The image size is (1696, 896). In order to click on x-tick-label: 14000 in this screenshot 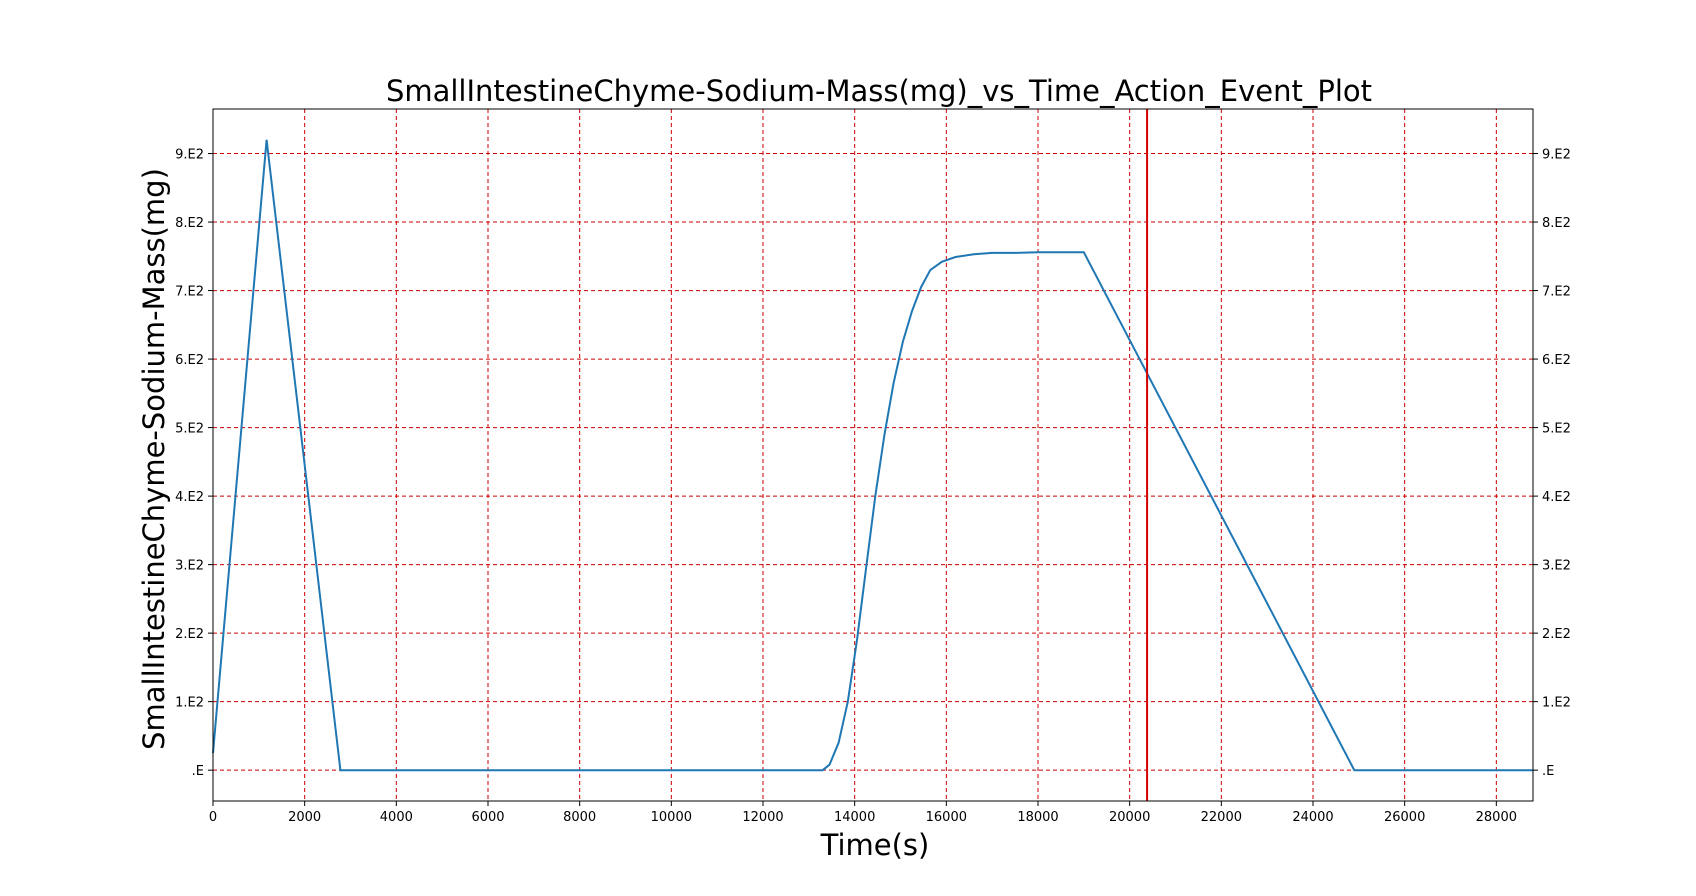, I will do `click(854, 817)`.